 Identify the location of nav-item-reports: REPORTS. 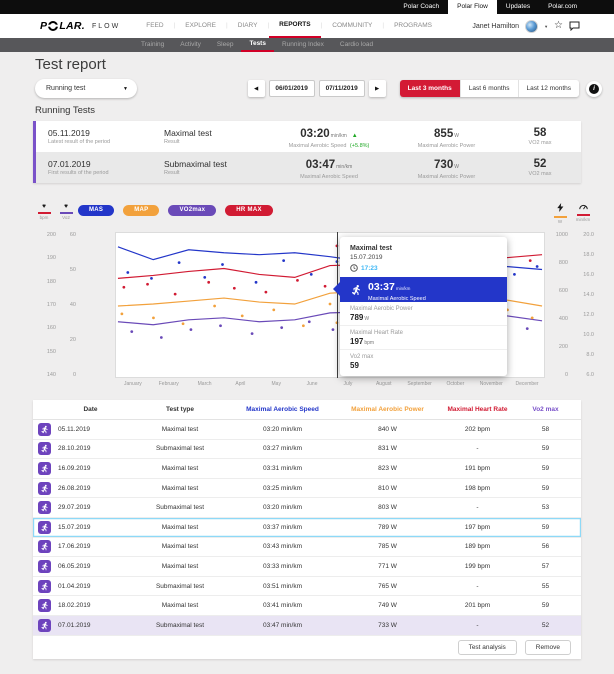
(295, 26).